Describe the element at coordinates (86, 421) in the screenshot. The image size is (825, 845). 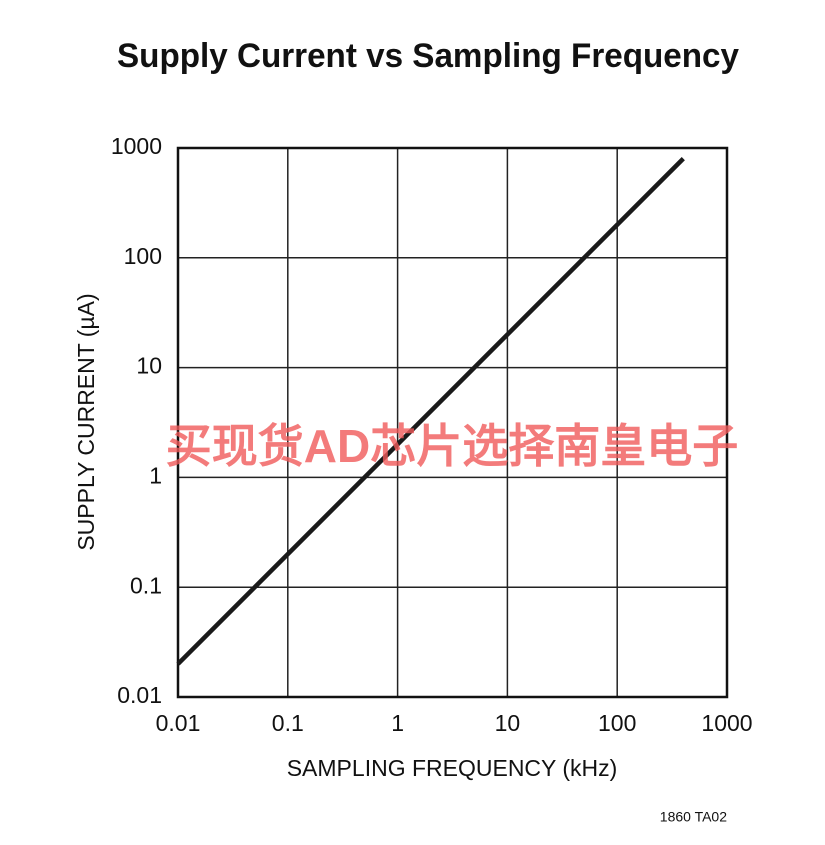
I see `y-axis-label: SUPPLY CURRENT (µA)` at that location.